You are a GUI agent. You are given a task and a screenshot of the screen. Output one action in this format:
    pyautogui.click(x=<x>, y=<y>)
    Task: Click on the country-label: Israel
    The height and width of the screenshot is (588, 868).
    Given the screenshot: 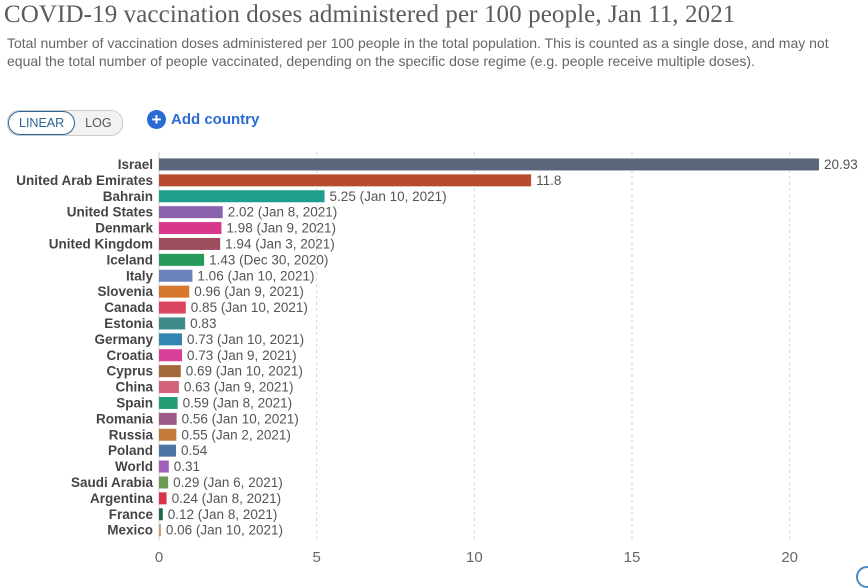 What is the action you would take?
    pyautogui.click(x=135, y=164)
    